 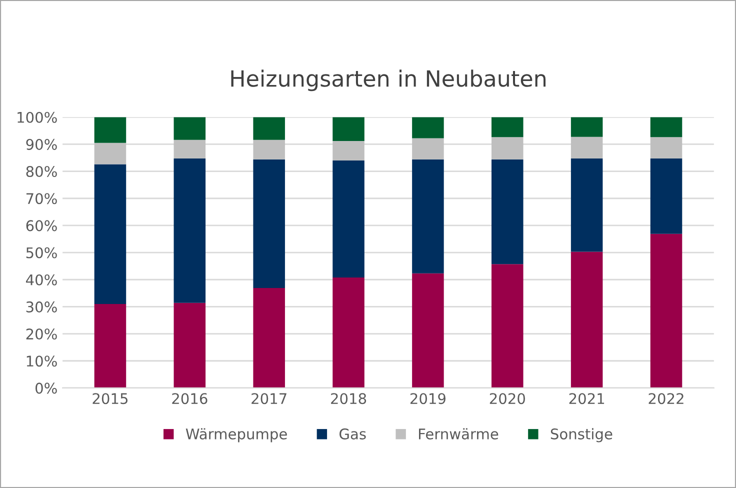 I want to click on y-tick-label: 50%, so click(x=41, y=252).